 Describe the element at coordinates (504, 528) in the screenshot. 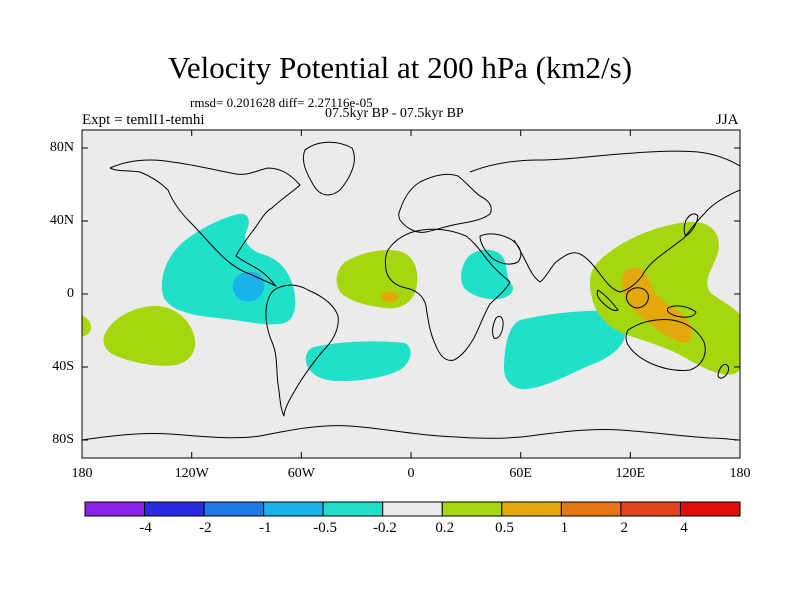

I see `colorbar-label: 0.5` at that location.